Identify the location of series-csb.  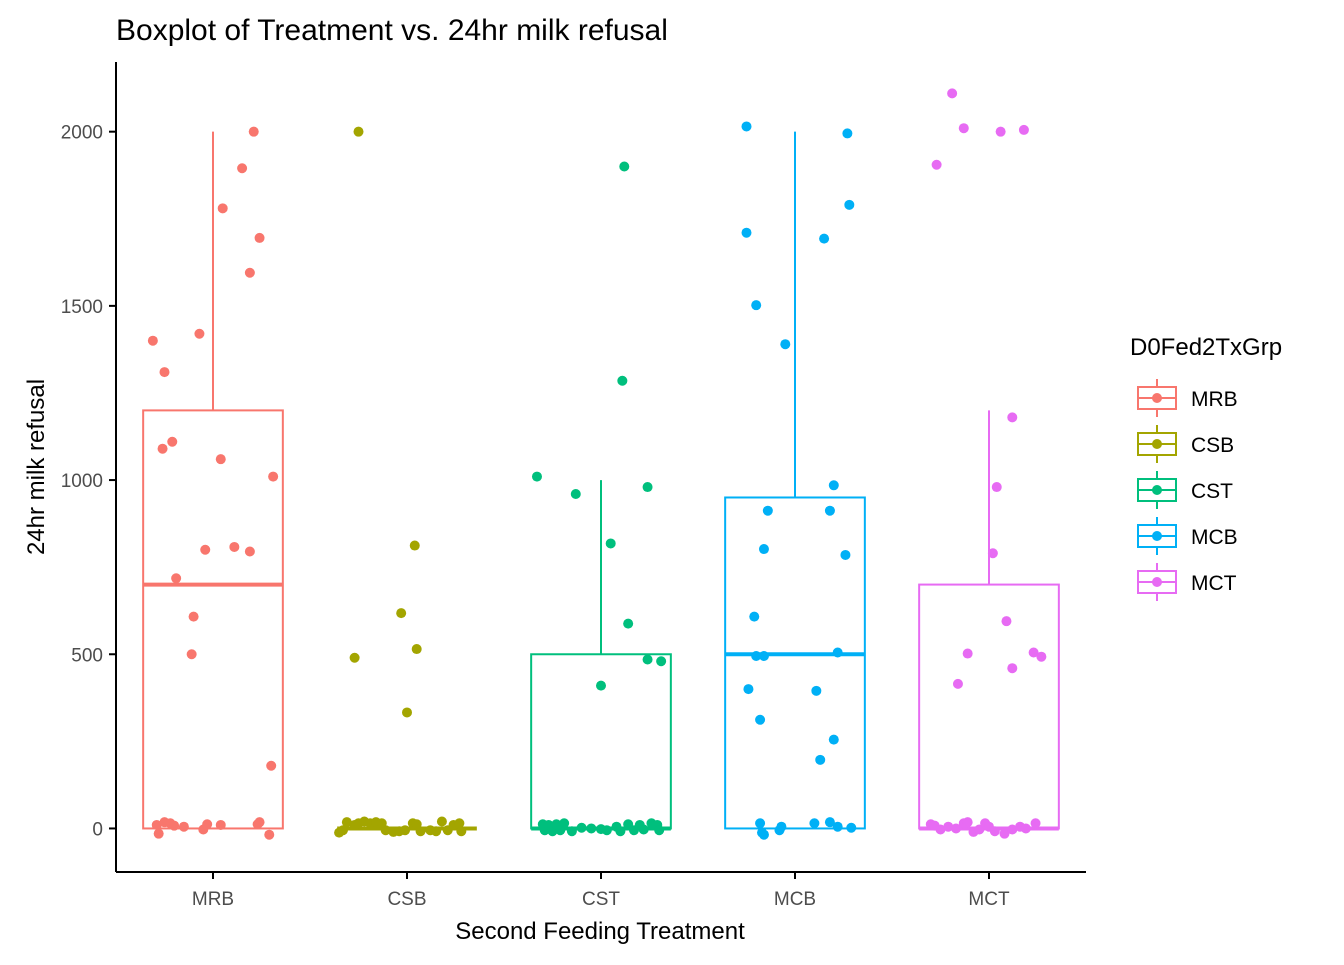
(405, 482).